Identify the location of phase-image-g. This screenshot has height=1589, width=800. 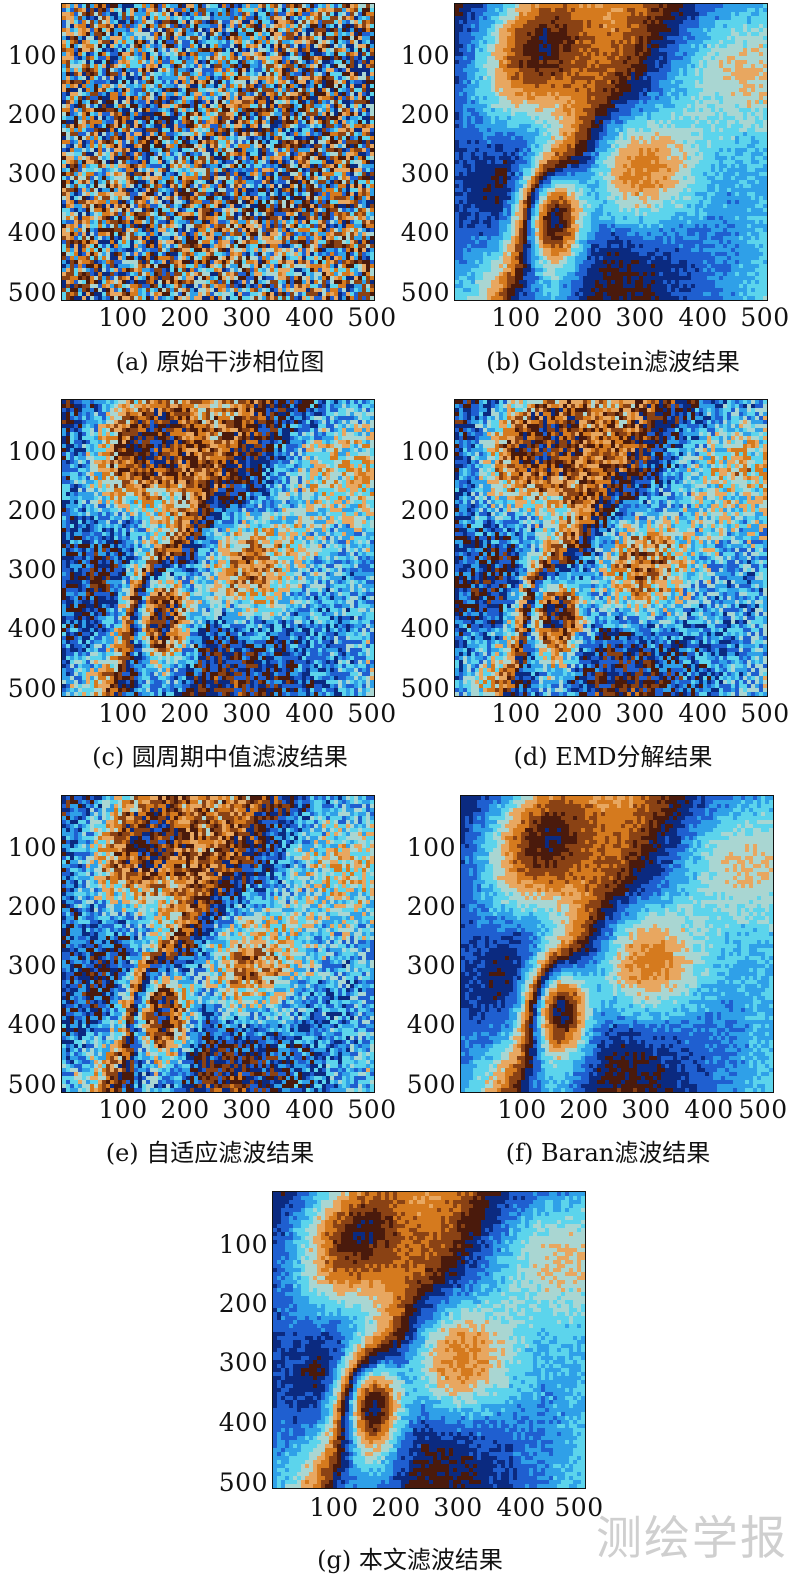
(429, 1340).